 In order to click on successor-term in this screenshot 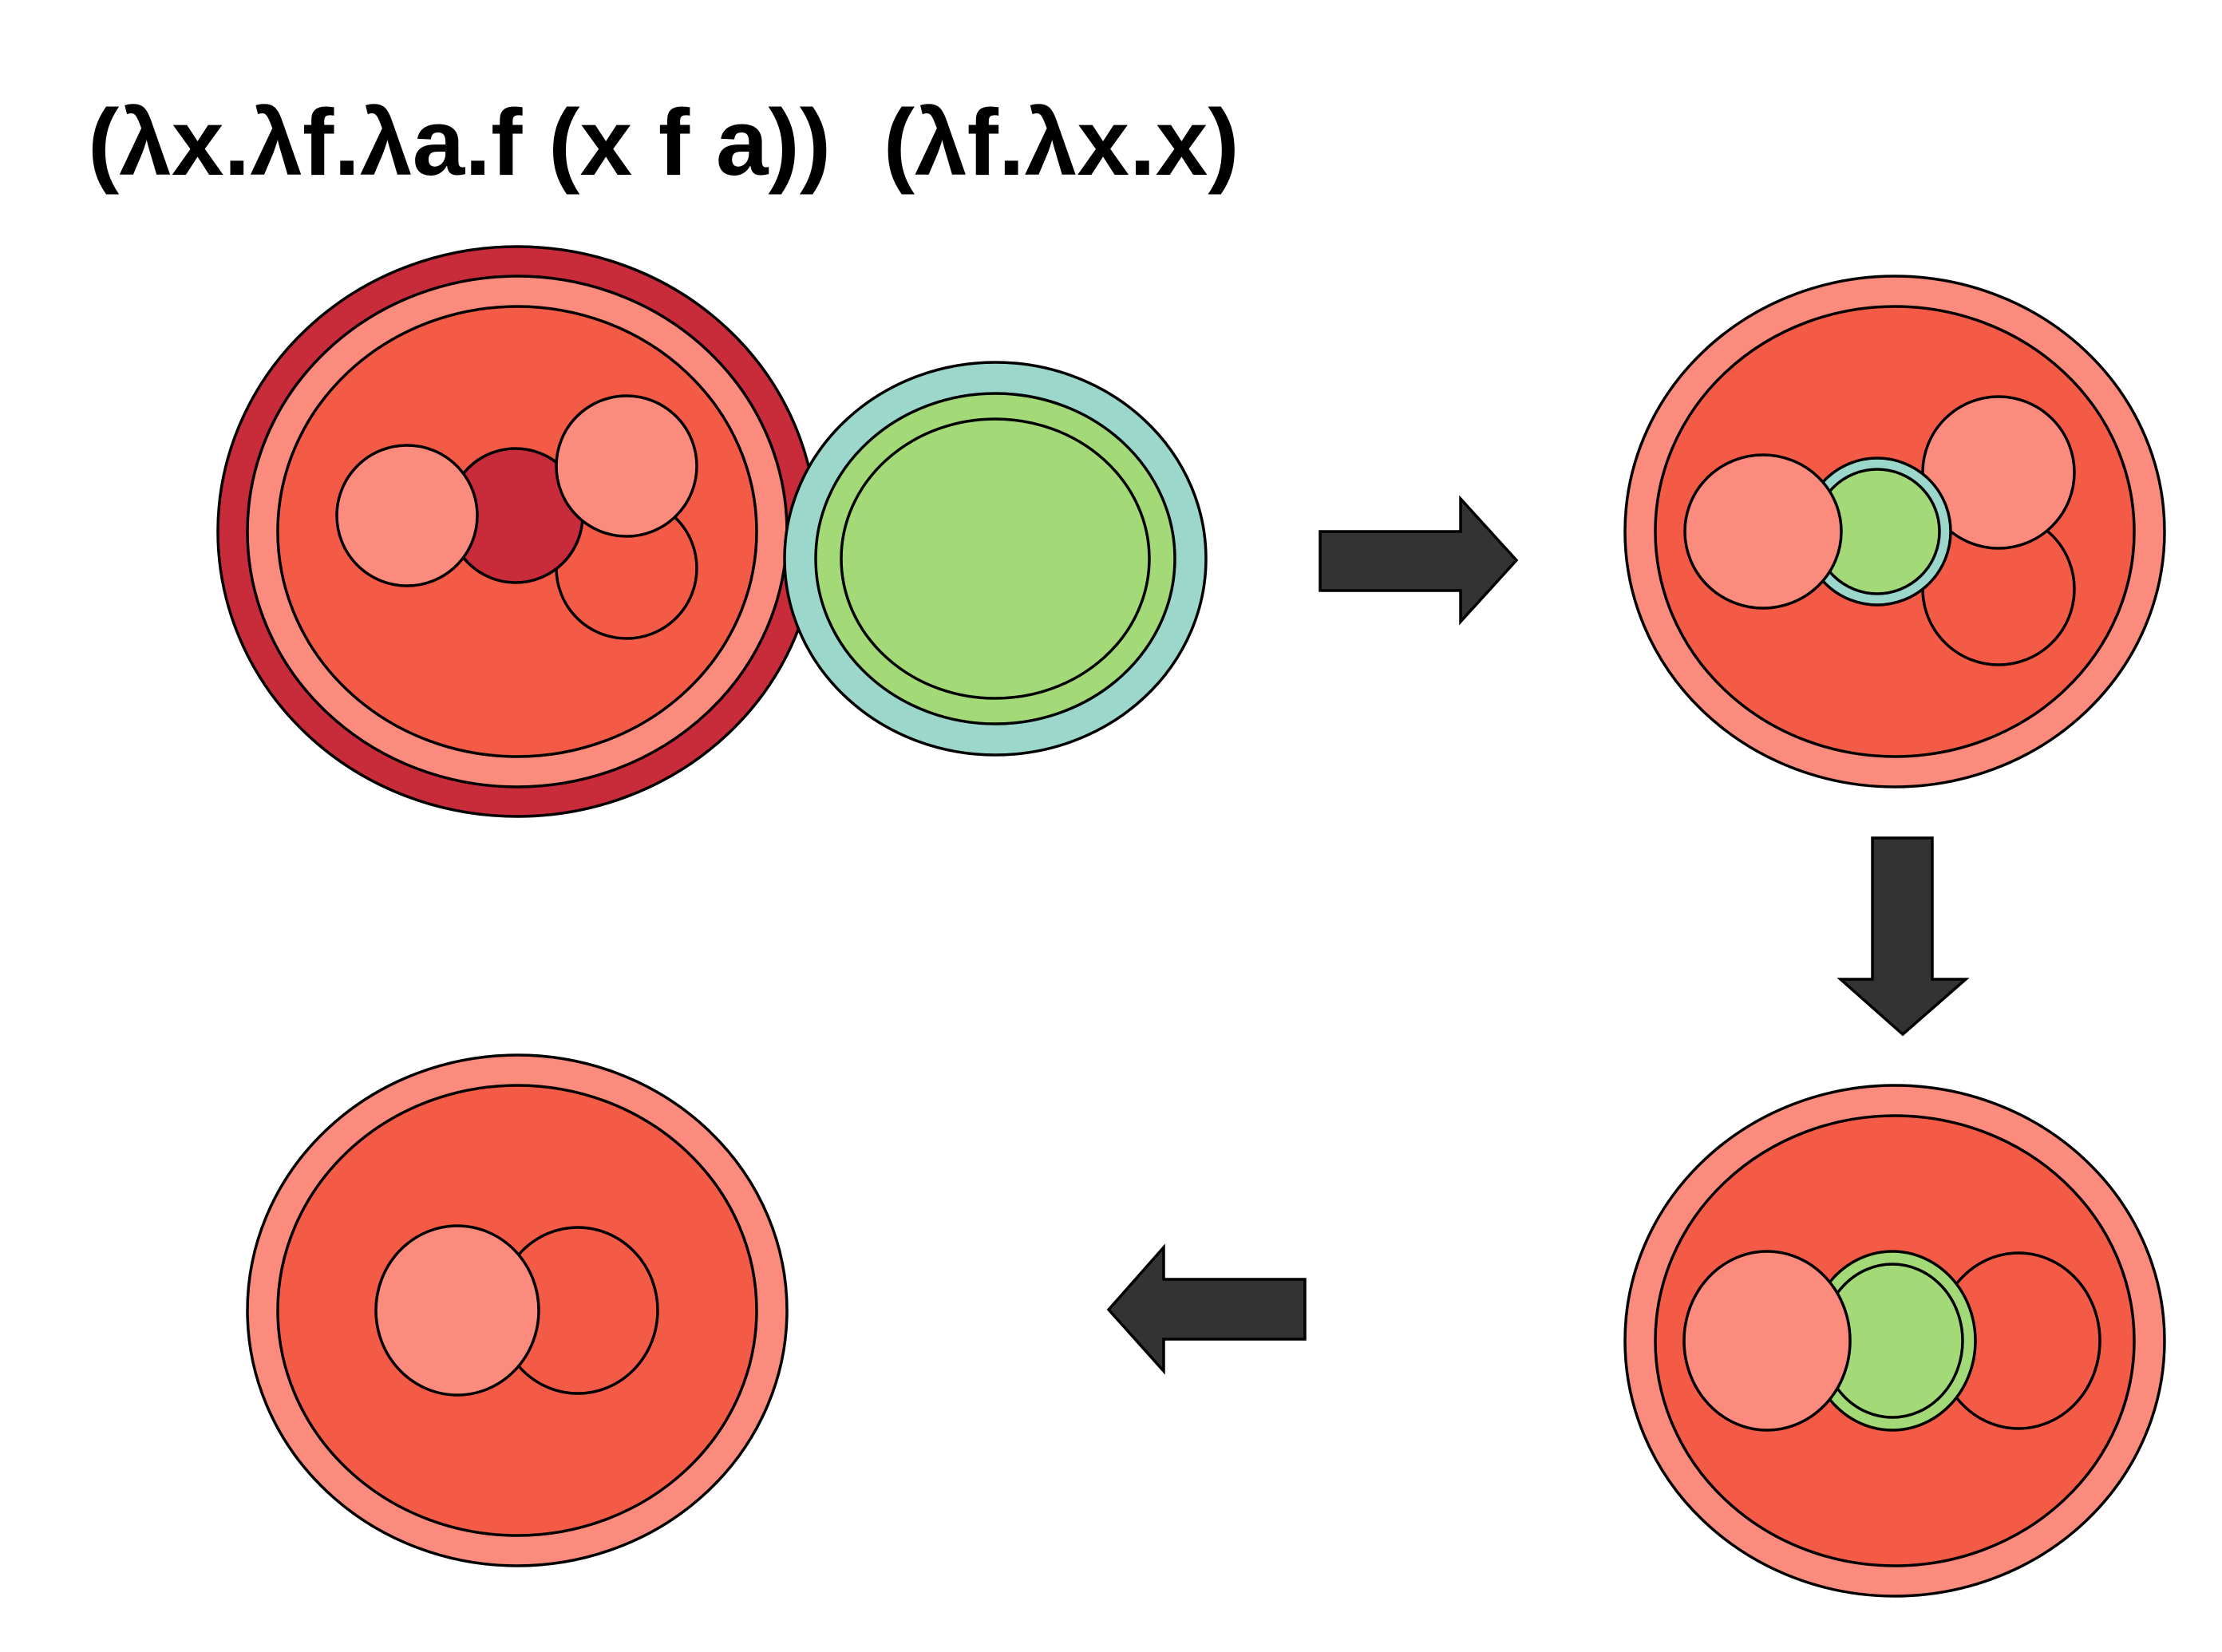, I will do `click(517, 531)`.